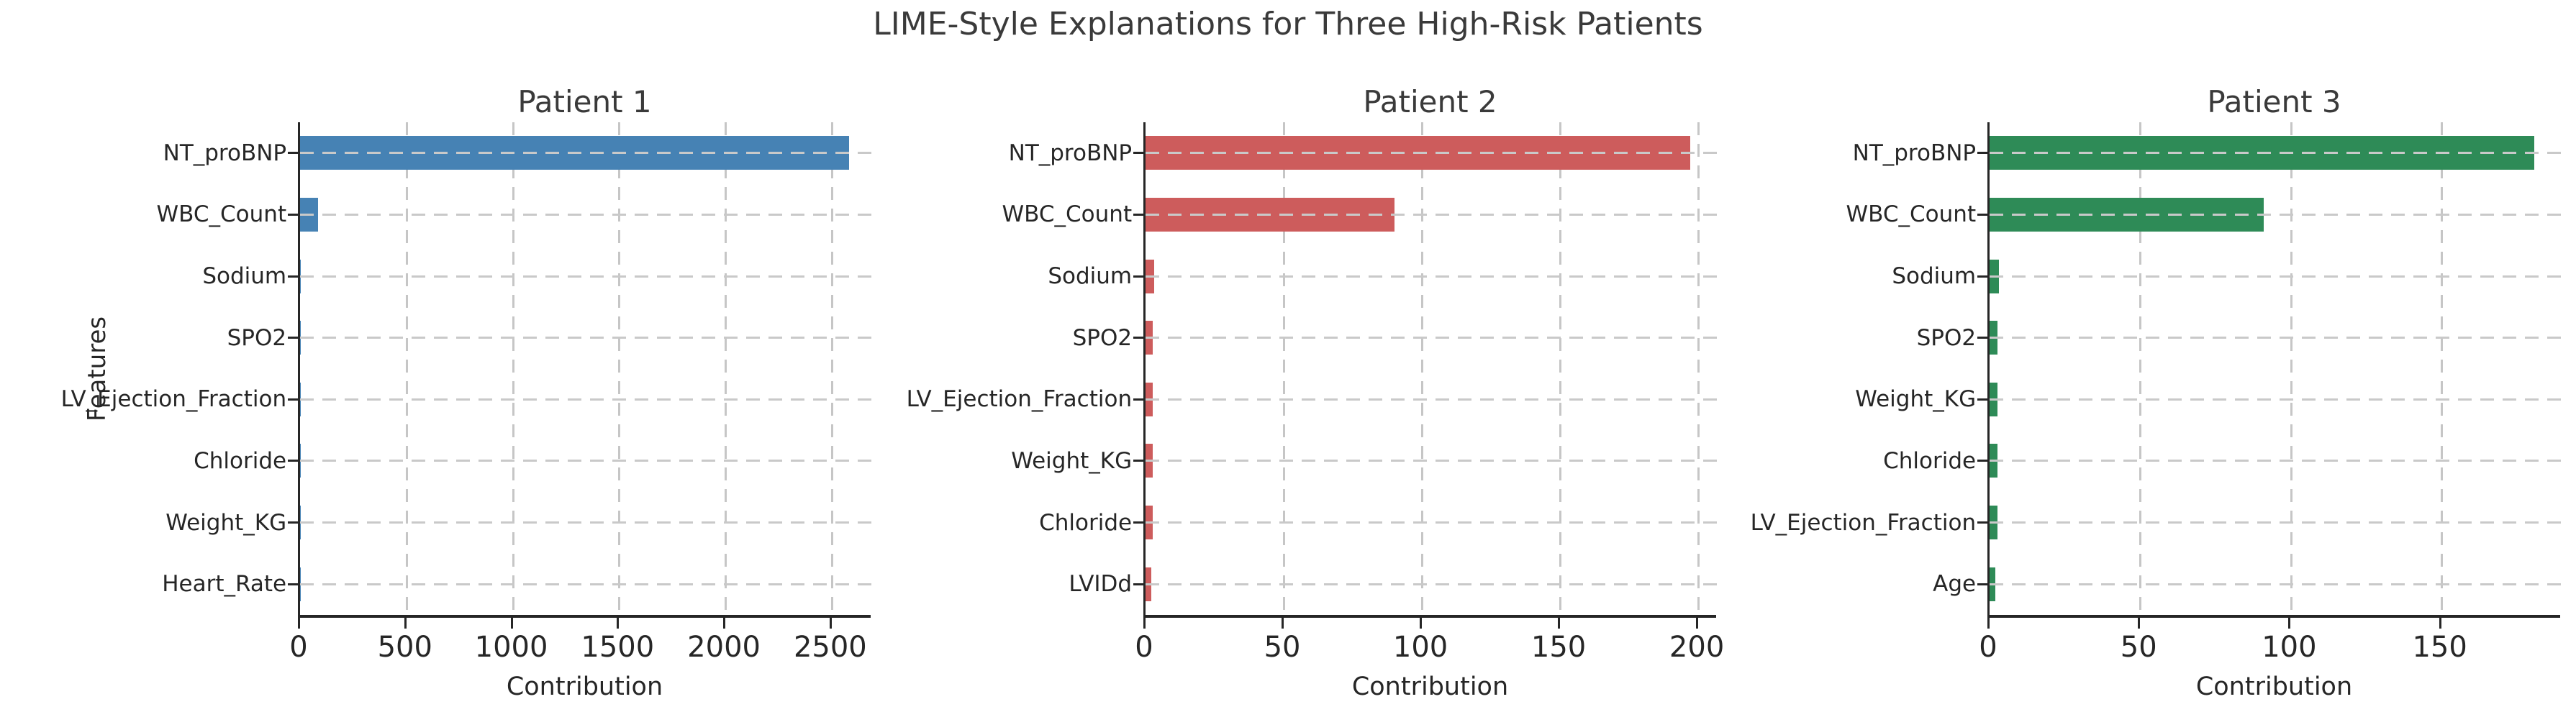 This screenshot has width=2576, height=712. What do you see at coordinates (1138, 584) in the screenshot?
I see `y-tick-mark-LVIDd` at bounding box center [1138, 584].